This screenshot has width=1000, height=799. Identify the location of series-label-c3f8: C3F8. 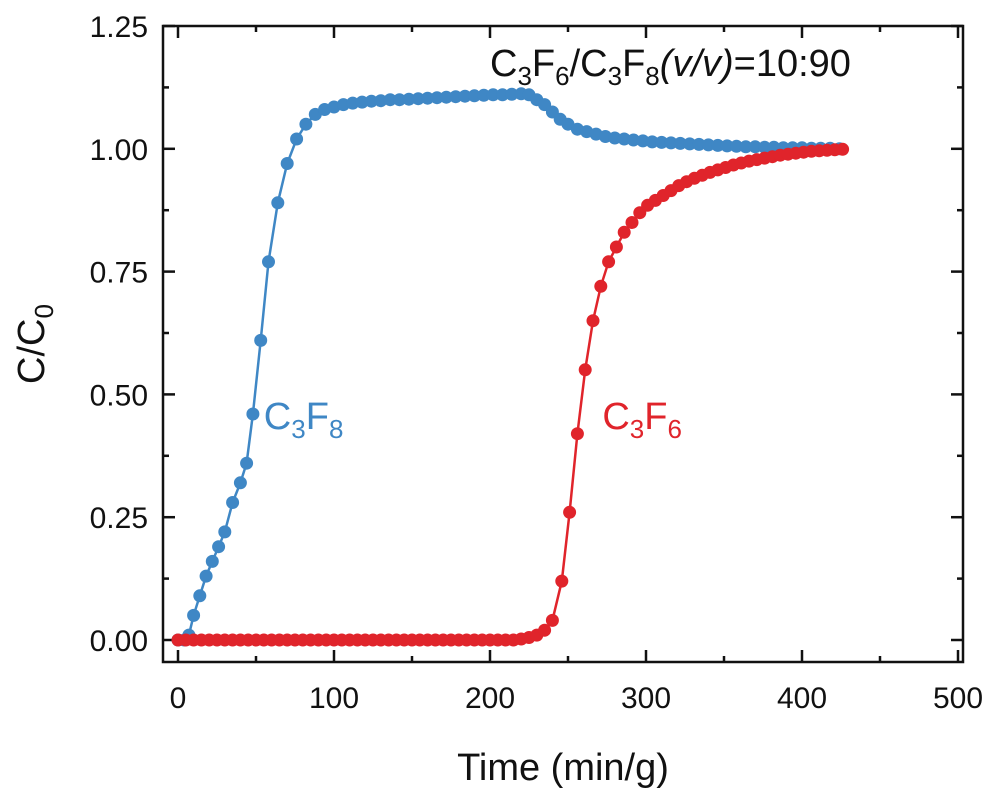
(304, 420).